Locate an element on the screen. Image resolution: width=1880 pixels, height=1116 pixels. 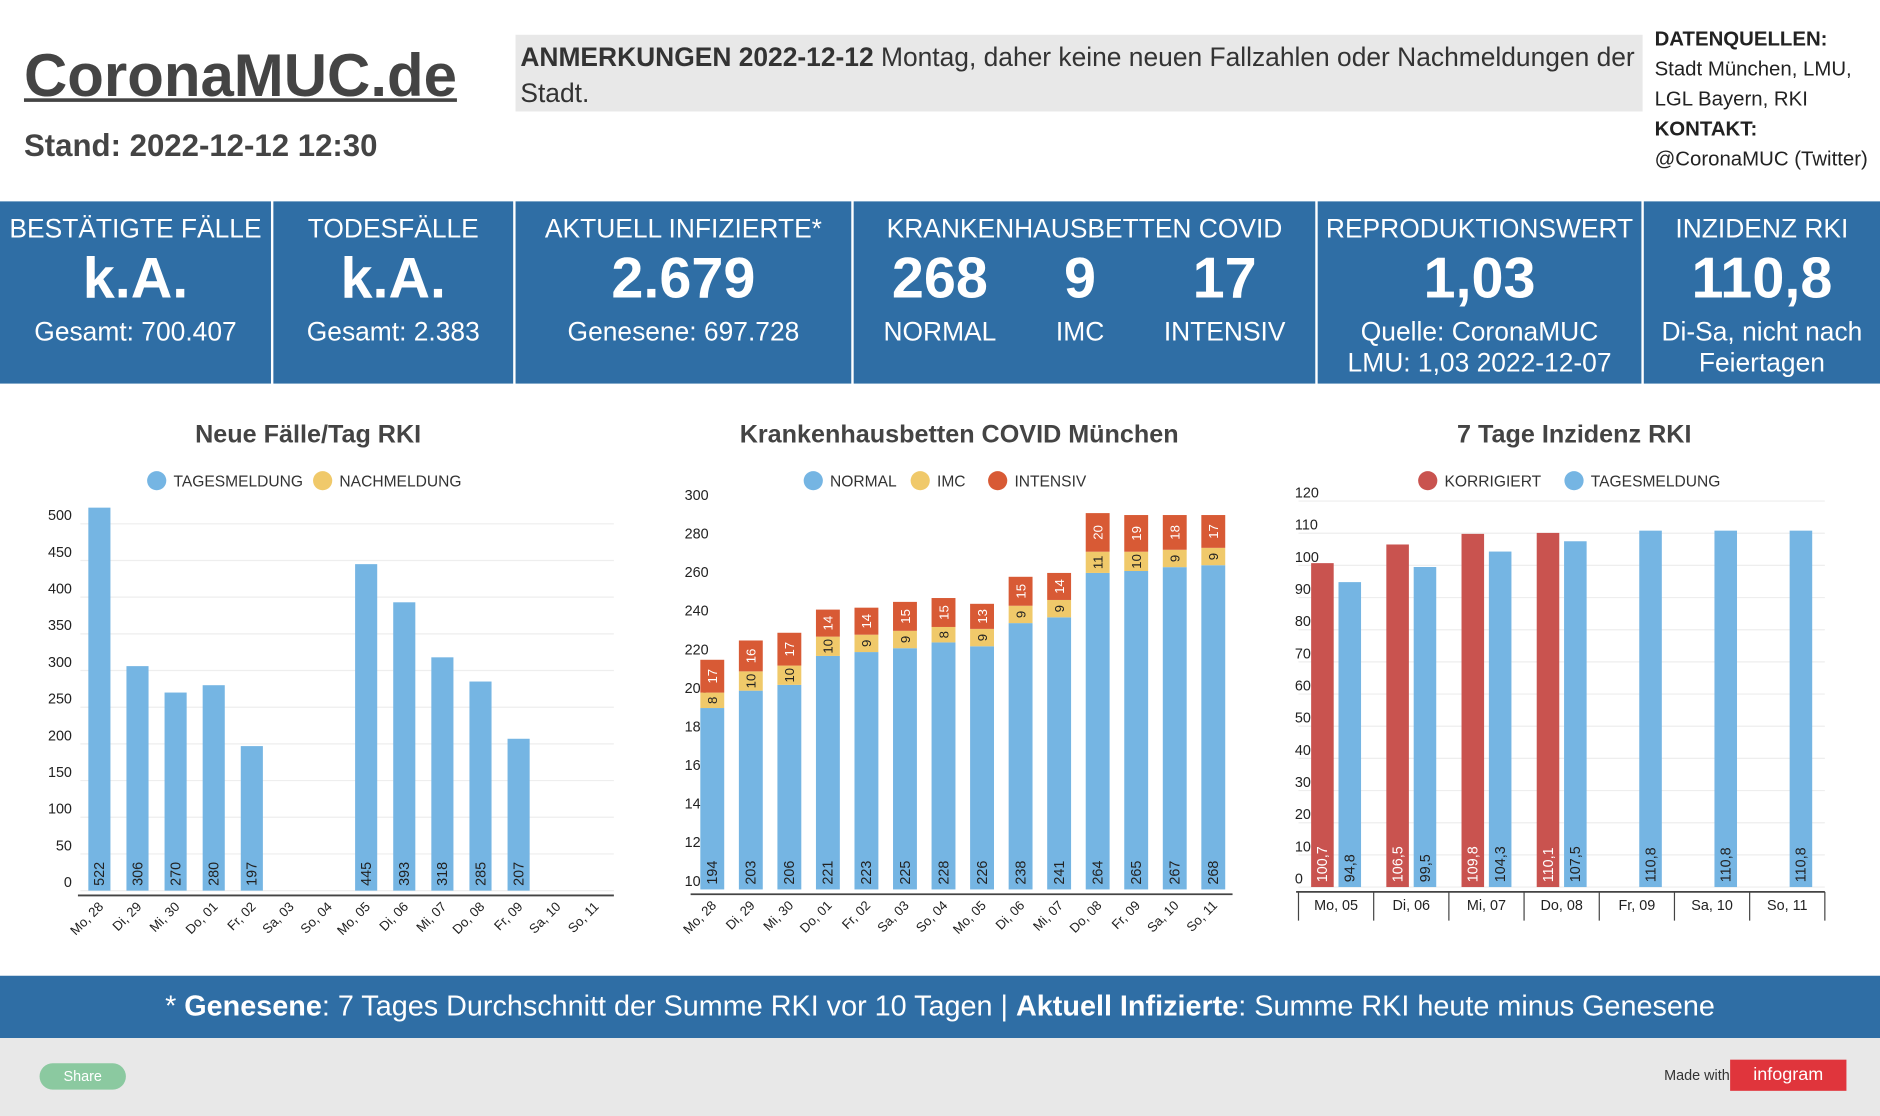
value-label: 241 is located at coordinates (1060, 873).